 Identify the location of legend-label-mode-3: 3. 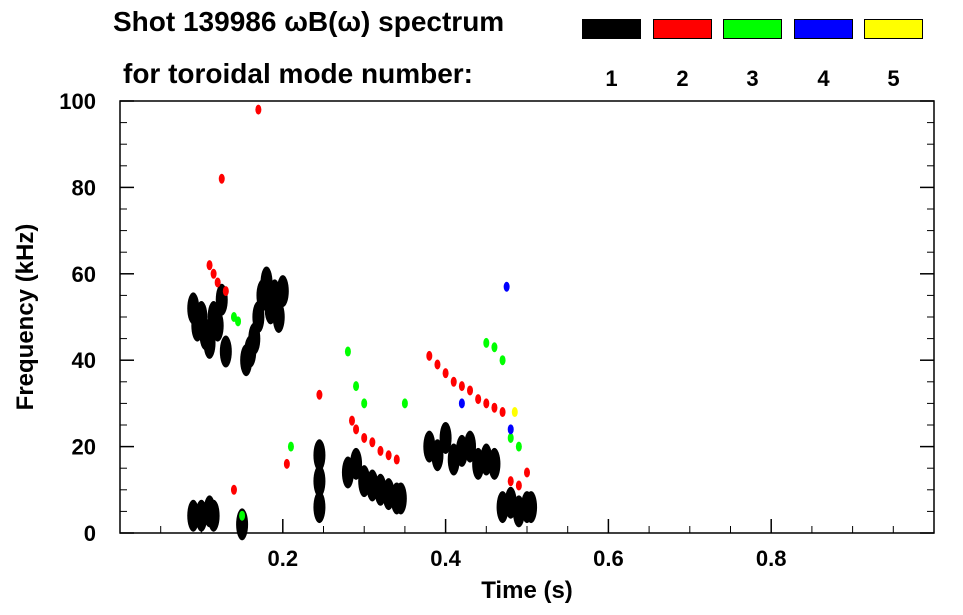
(752, 78).